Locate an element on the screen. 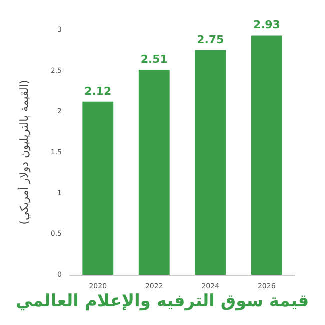  data-label: 2.51 is located at coordinates (154, 59).